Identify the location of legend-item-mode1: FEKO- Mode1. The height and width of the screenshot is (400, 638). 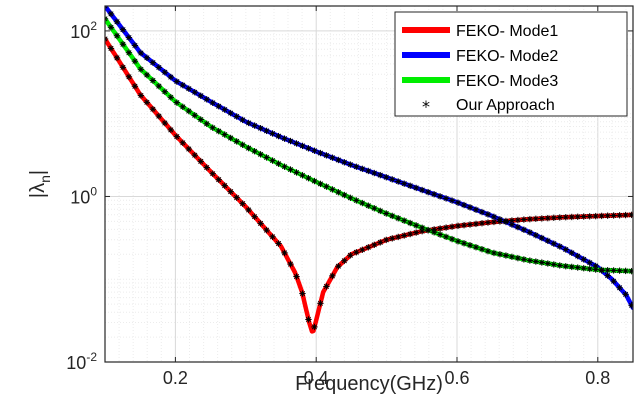
(480, 31).